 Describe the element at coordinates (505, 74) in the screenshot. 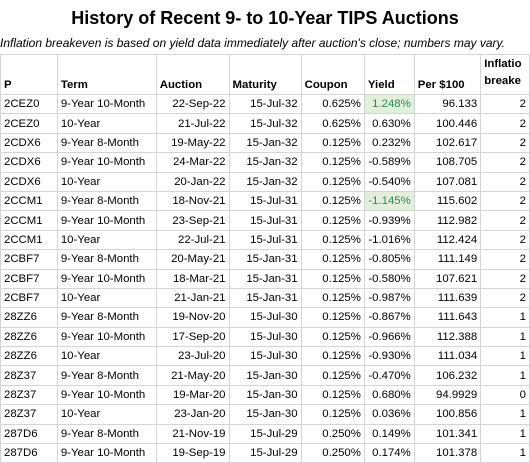

I see `column-header-inflation-breakeven: Inflatio breake` at that location.